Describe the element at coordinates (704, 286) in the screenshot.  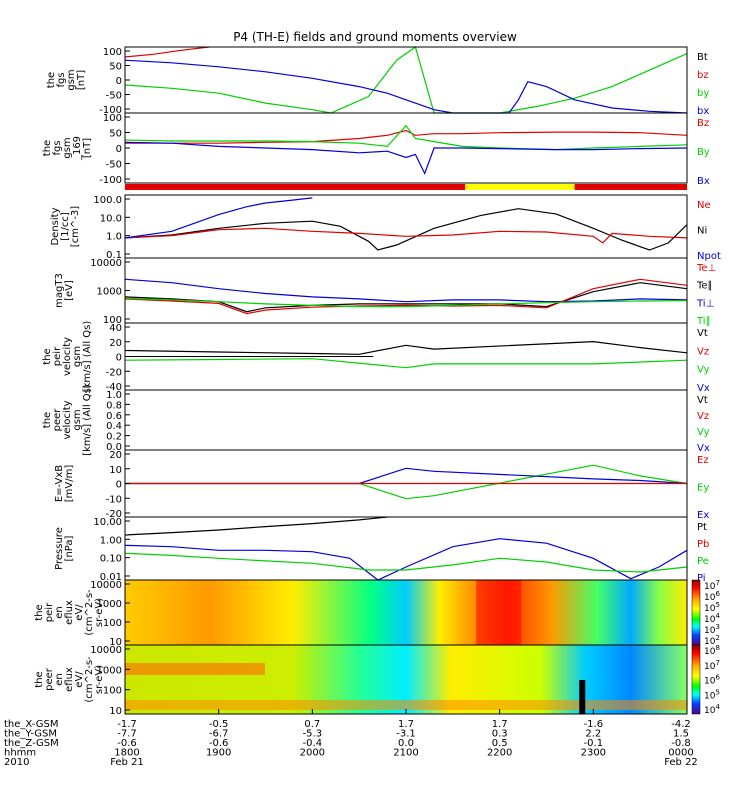
I see `legend-entry: Te∥` at that location.